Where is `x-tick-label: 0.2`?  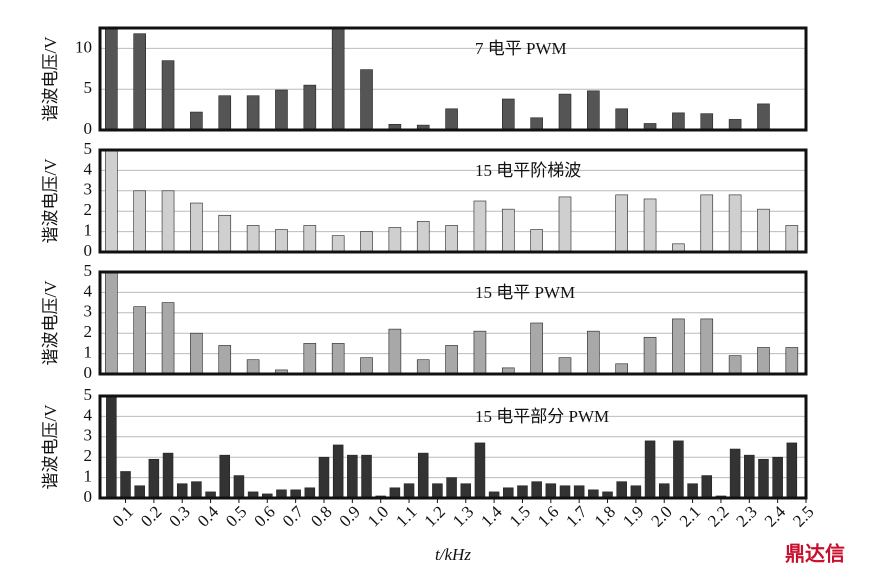 x-tick-label: 0.2 is located at coordinates (151, 516).